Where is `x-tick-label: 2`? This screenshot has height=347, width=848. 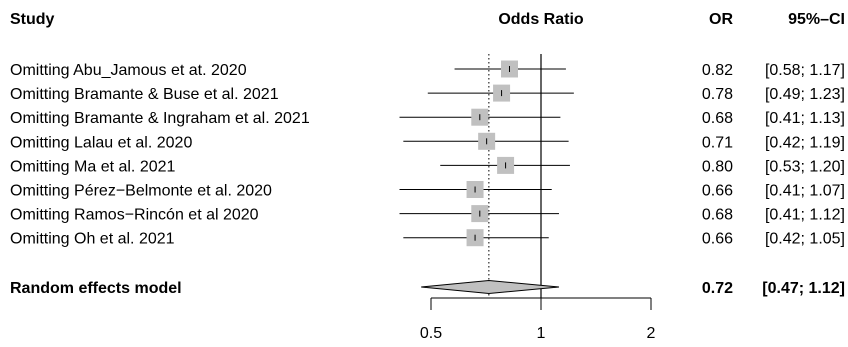 x-tick-label: 2 is located at coordinates (651, 333).